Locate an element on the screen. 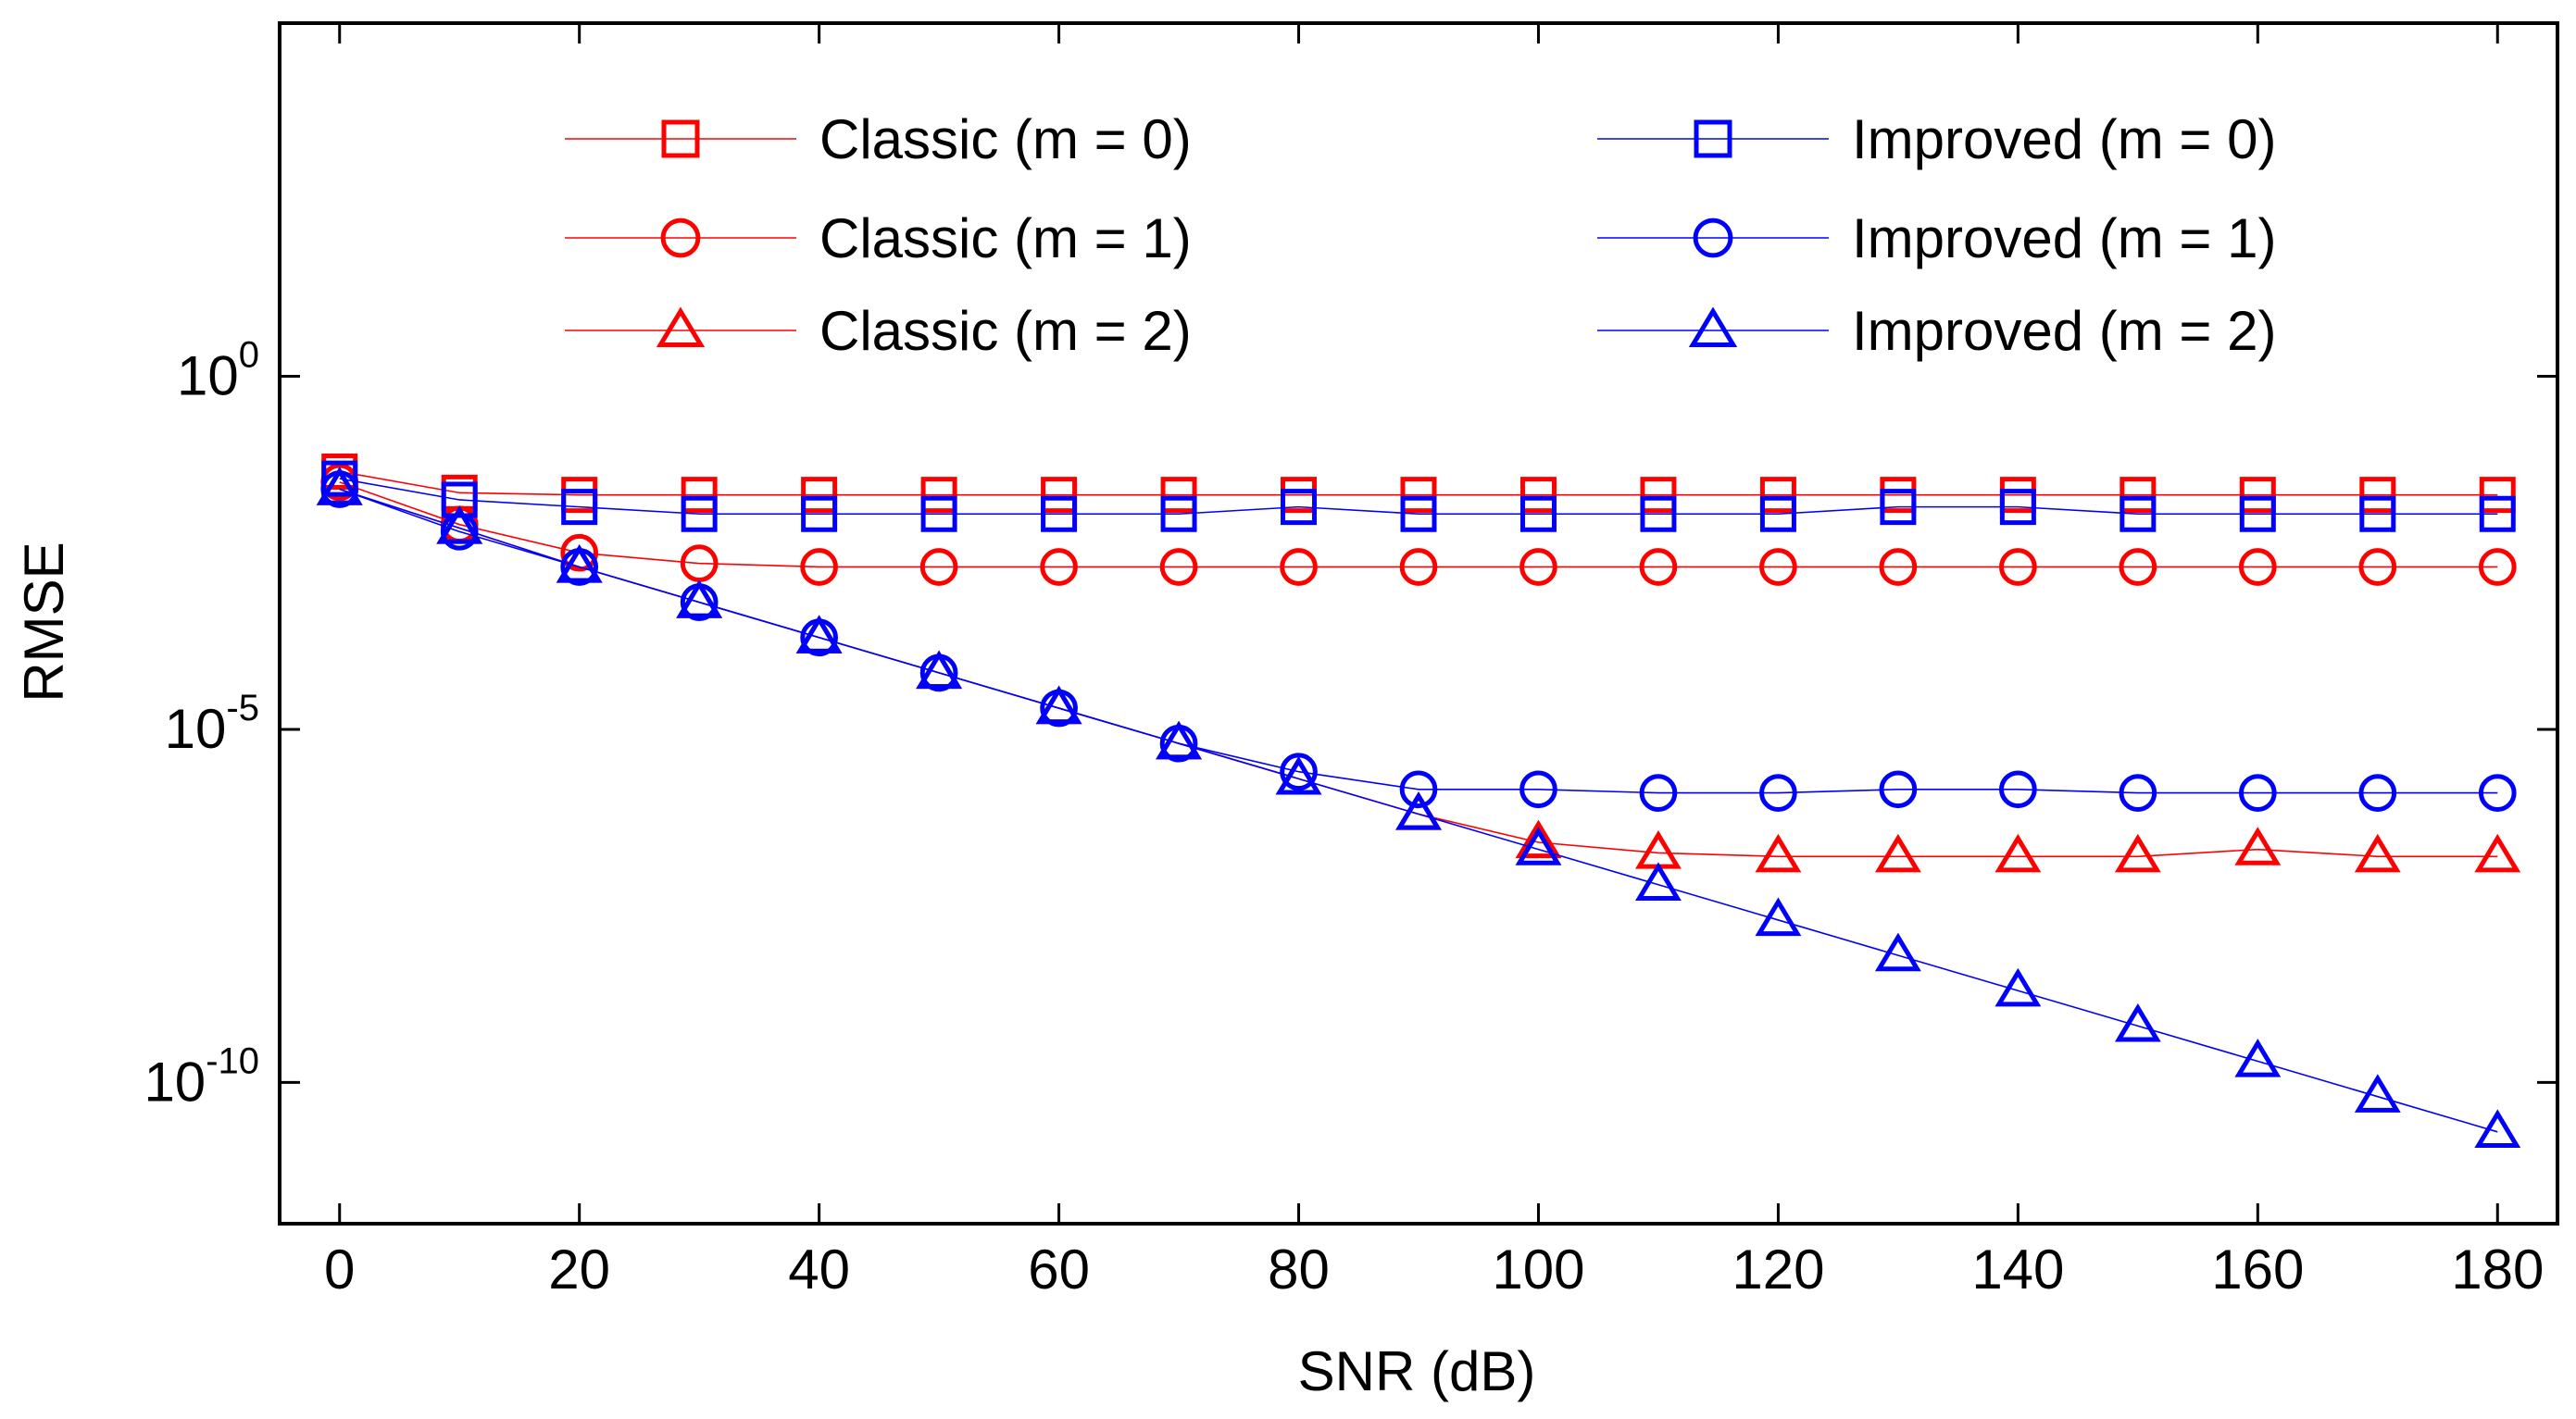 The width and height of the screenshot is (2576, 1419). legend-label-improved-m-1: Improved (m = 1) is located at coordinates (2064, 238).